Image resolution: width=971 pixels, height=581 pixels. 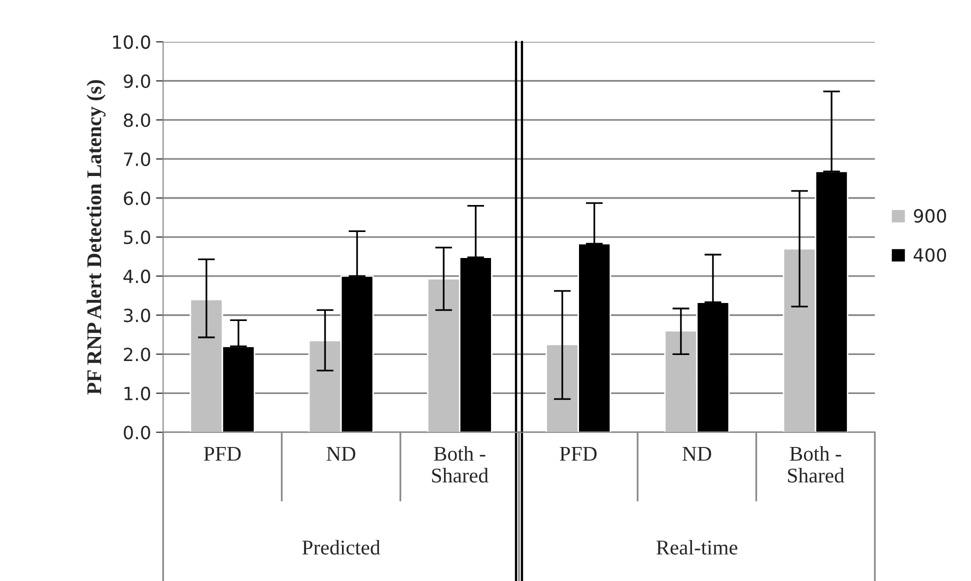 I want to click on y-tick-label: 2.0, so click(x=137, y=355).